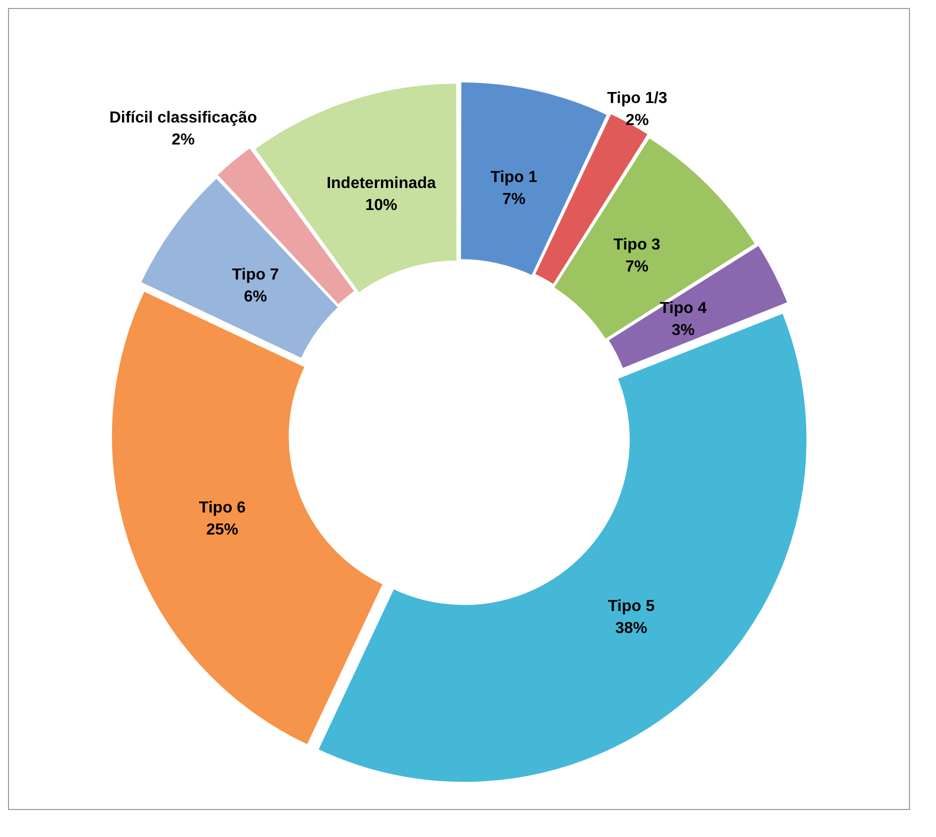  Describe the element at coordinates (636, 245) in the screenshot. I see `slice-label: Tipo 3` at that location.